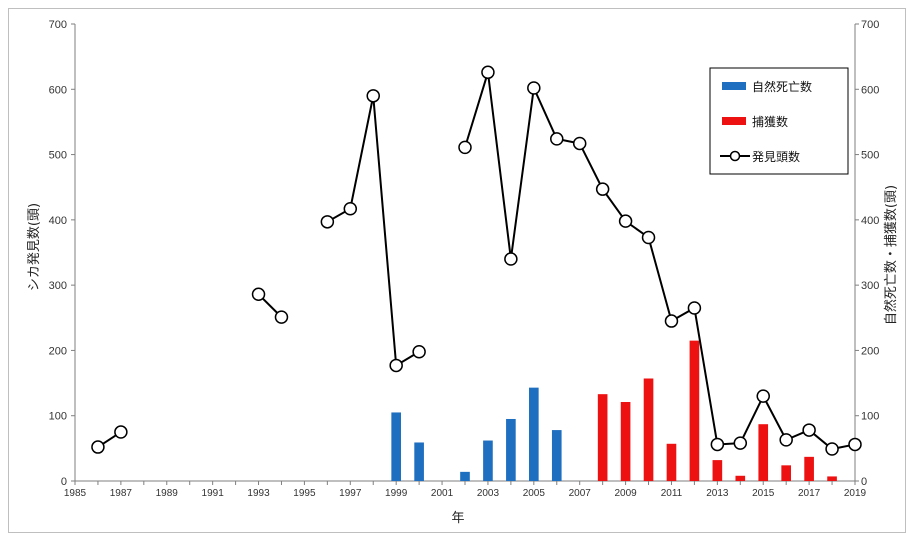 The width and height of the screenshot is (907, 534). I want to click on y-tick-label-right: 400, so click(870, 221).